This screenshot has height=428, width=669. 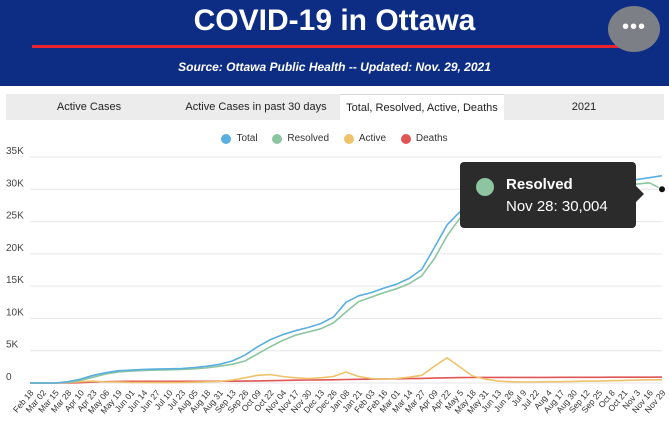 I want to click on series-line-active, so click(x=346, y=370).